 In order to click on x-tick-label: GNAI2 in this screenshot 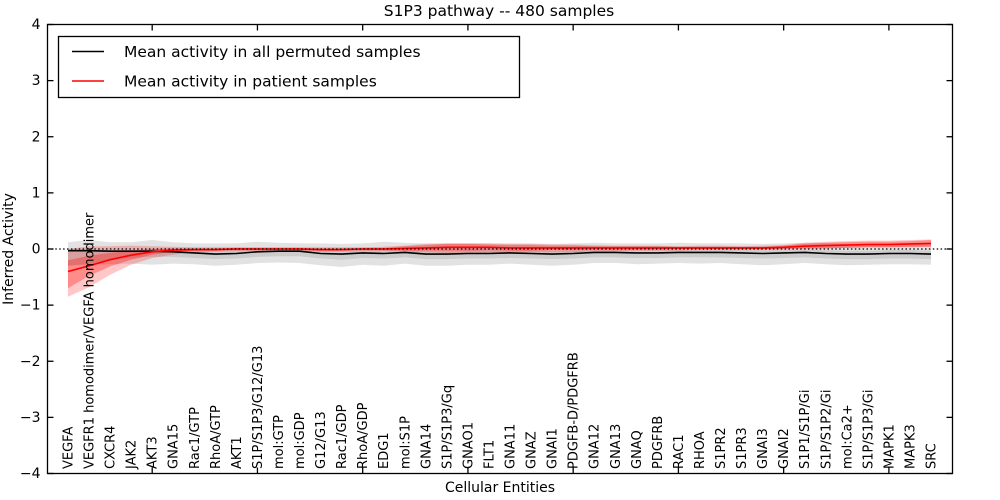, I will do `click(784, 448)`.